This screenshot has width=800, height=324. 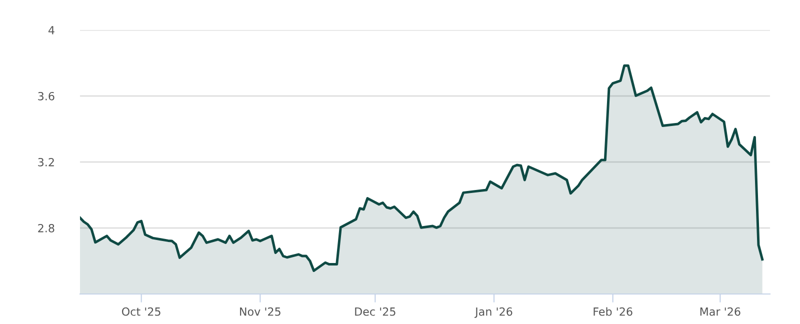 What do you see at coordinates (613, 311) in the screenshot?
I see `x-tick-label: Feb '26` at bounding box center [613, 311].